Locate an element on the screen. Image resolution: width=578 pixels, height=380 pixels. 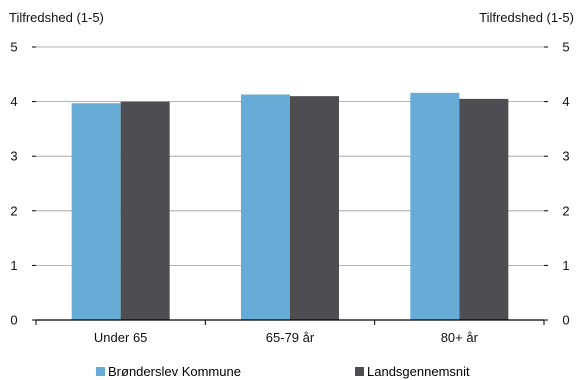
y-tick-label-right: 2 is located at coordinates (565, 210).